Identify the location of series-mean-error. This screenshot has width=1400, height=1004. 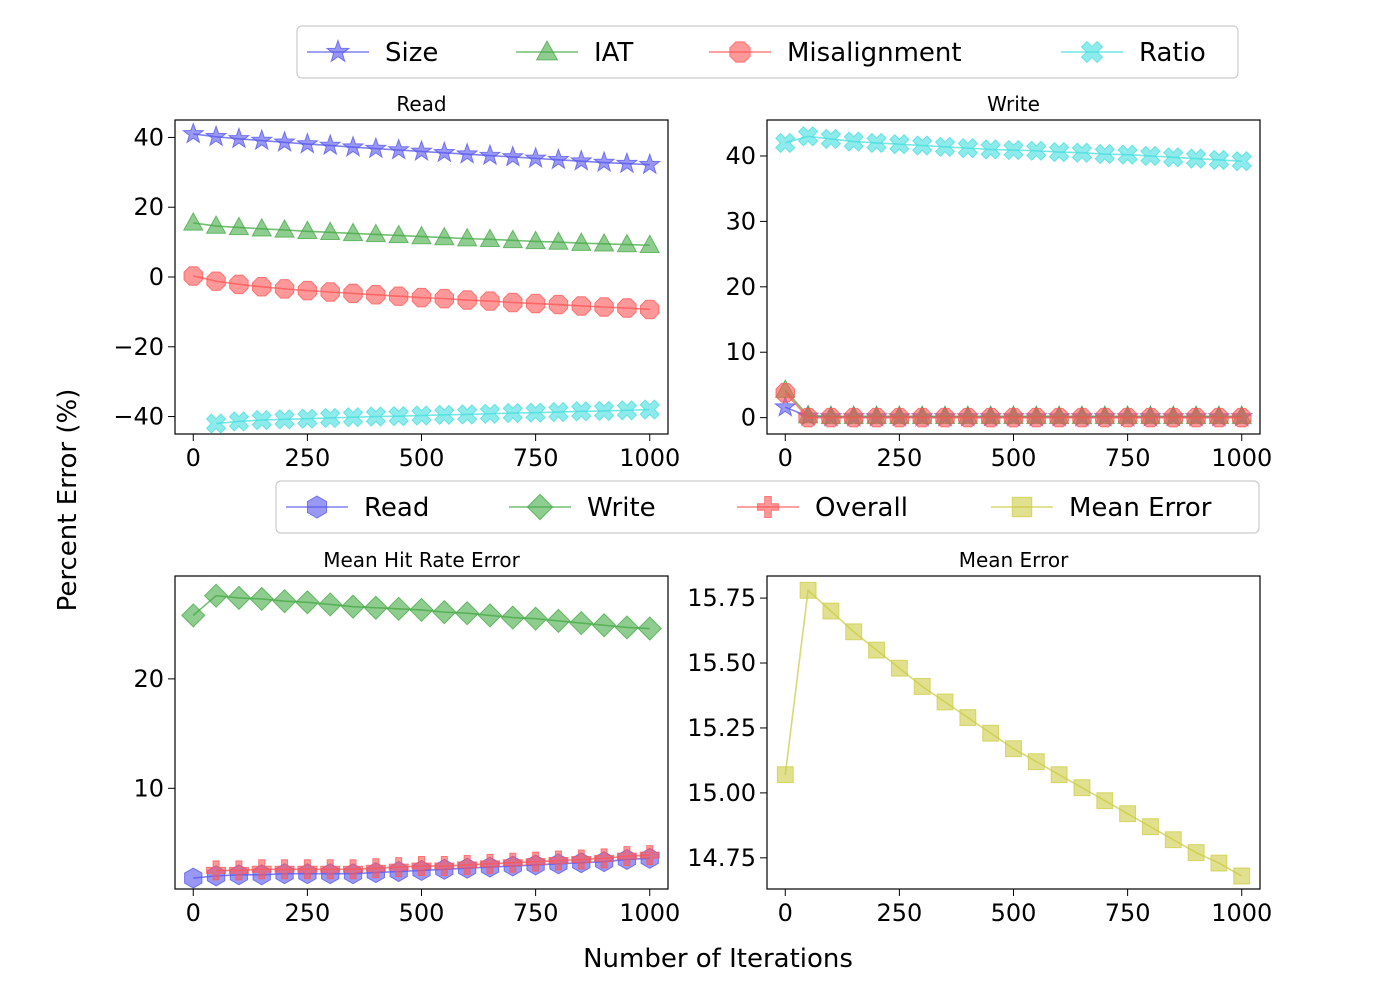
(1013, 733).